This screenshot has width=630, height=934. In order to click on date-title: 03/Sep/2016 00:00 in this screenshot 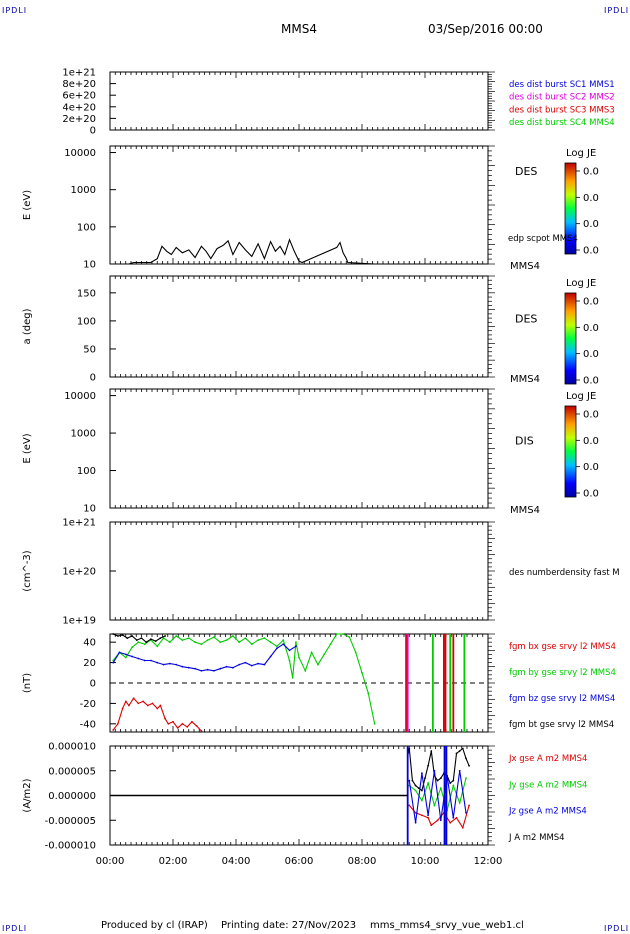, I will do `click(485, 29)`.